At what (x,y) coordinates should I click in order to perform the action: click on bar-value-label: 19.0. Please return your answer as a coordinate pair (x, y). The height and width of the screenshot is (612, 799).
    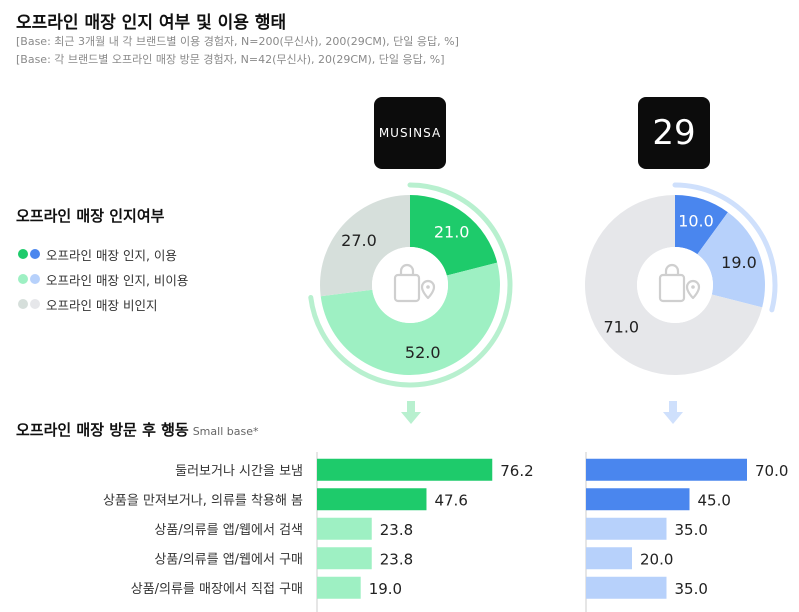
    Looking at the image, I should click on (385, 589).